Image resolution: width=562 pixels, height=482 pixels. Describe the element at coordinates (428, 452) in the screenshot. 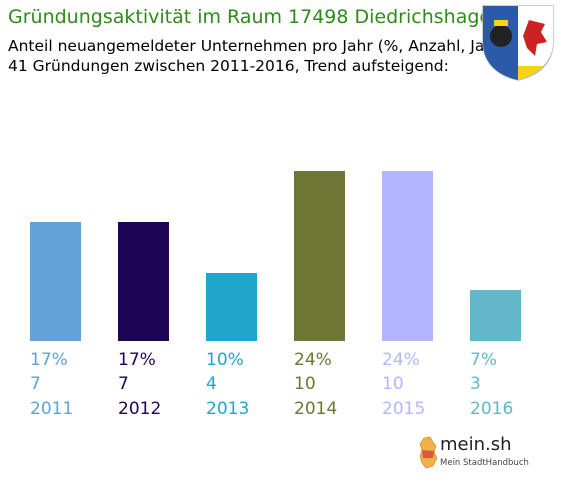

I see `germany-map-icon` at that location.